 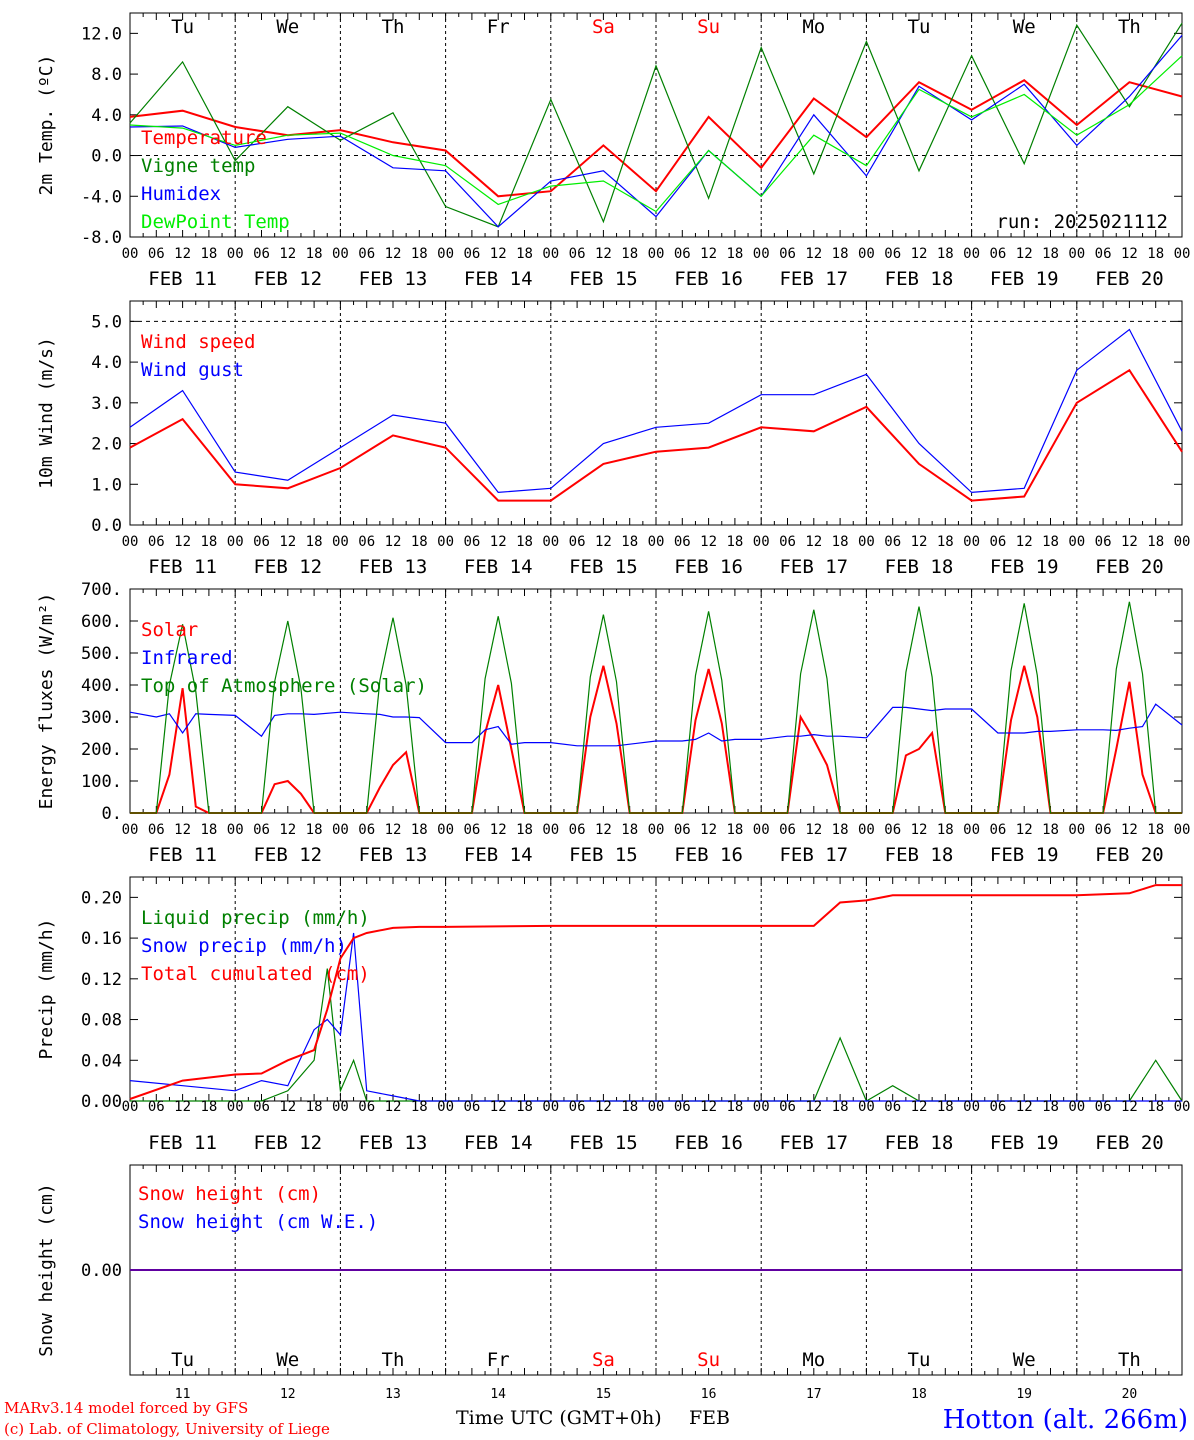 I want to click on y-tick-label: 0.20, so click(x=101, y=898).